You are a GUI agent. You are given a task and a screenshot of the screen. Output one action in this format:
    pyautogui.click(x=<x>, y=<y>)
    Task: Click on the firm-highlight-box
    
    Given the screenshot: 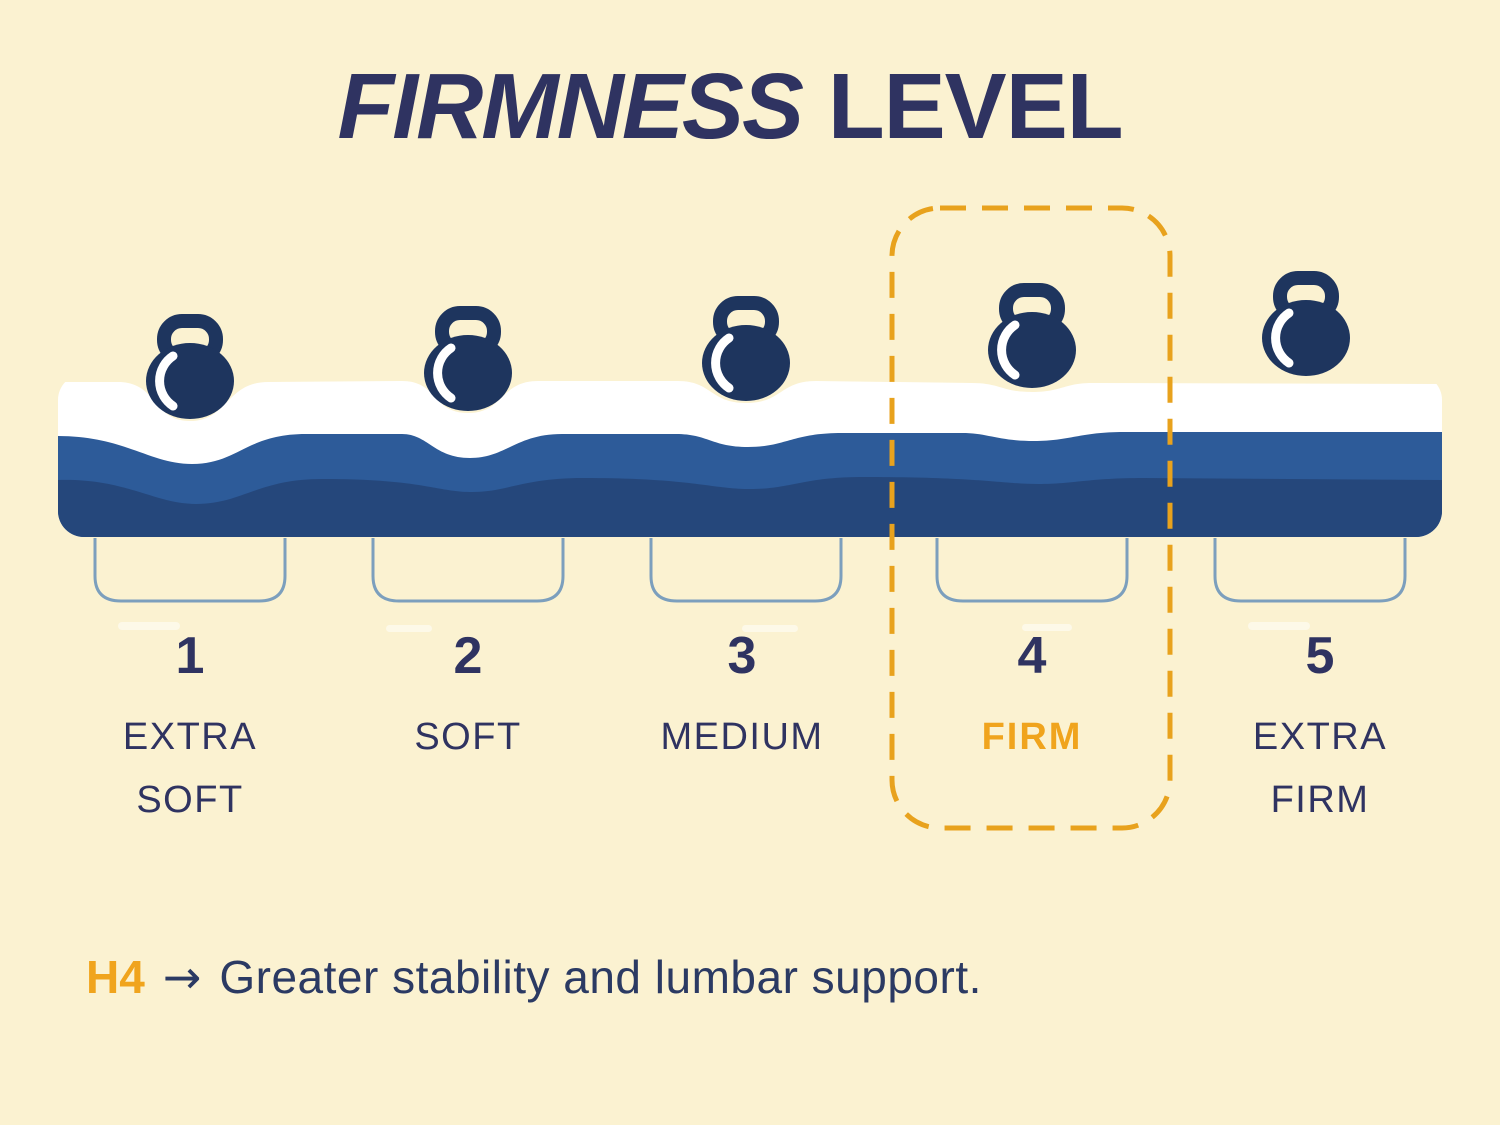 What is the action you would take?
    pyautogui.click(x=1031, y=518)
    